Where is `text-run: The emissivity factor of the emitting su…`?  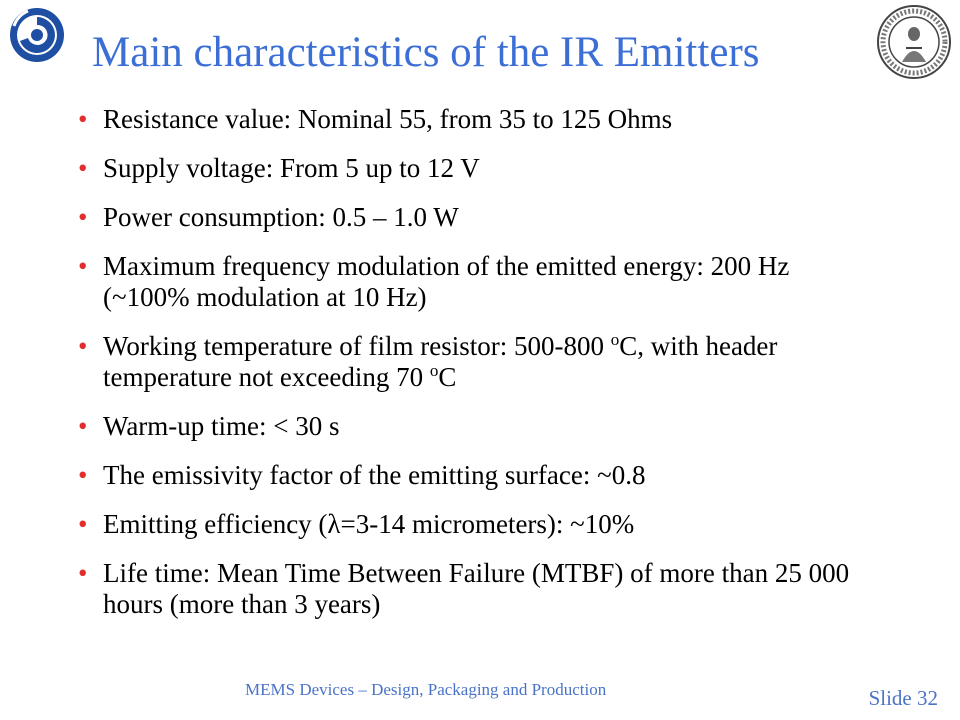
text-run: The emissivity factor of the emitting su… is located at coordinates (374, 475).